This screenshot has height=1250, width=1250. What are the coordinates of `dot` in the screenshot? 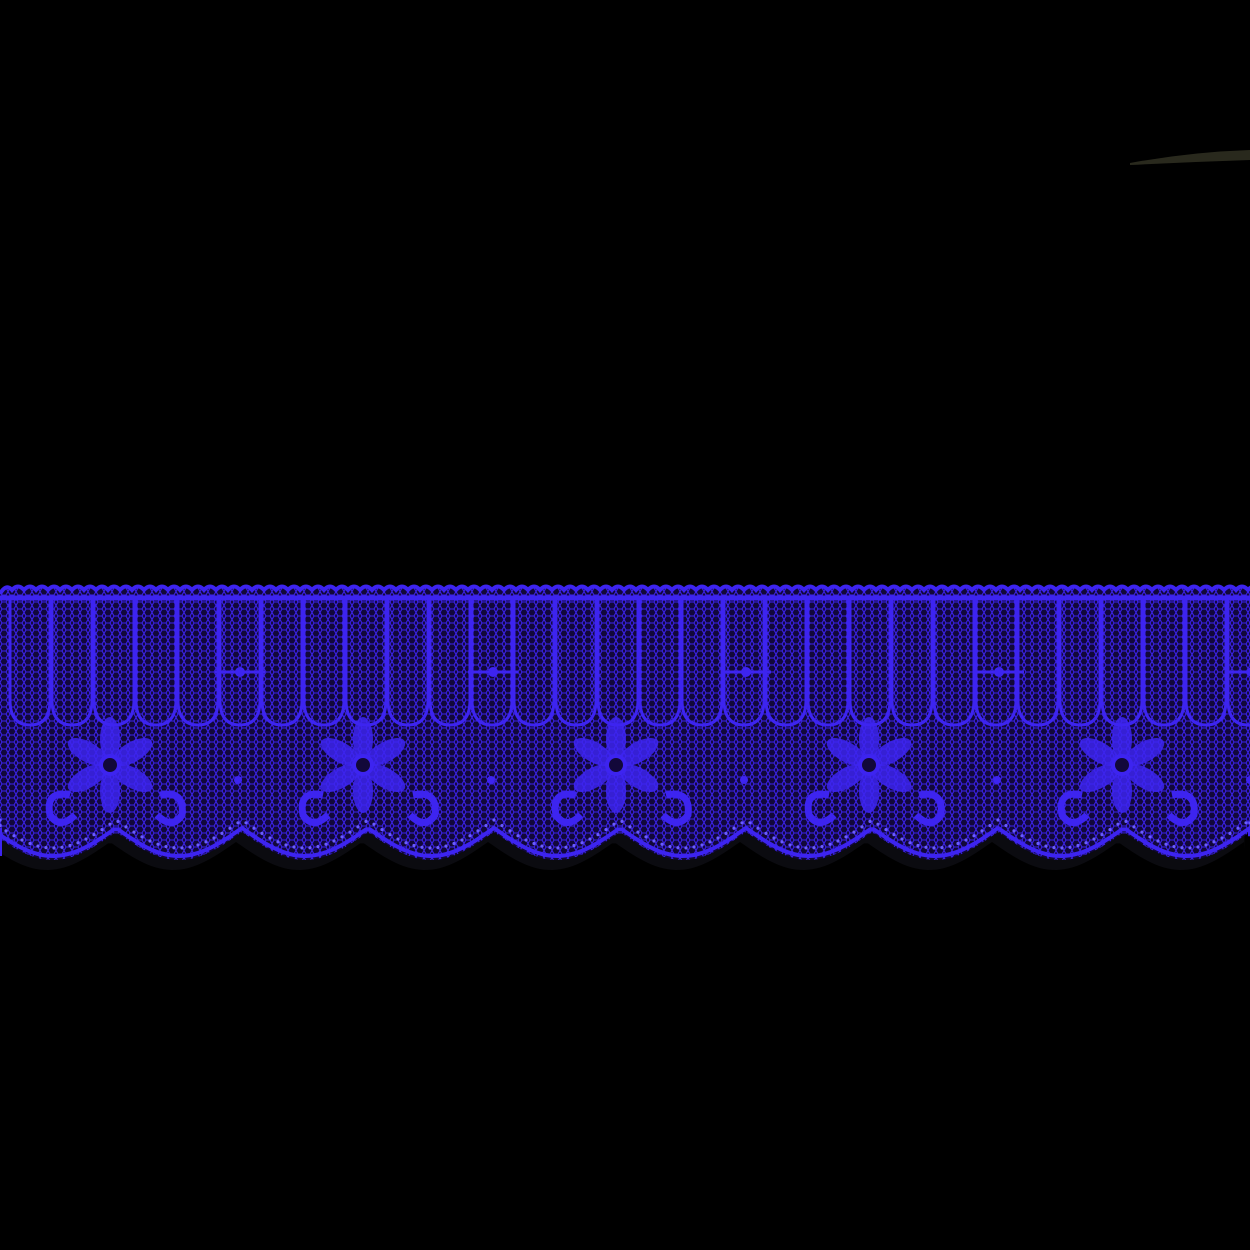 It's located at (1248, 780).